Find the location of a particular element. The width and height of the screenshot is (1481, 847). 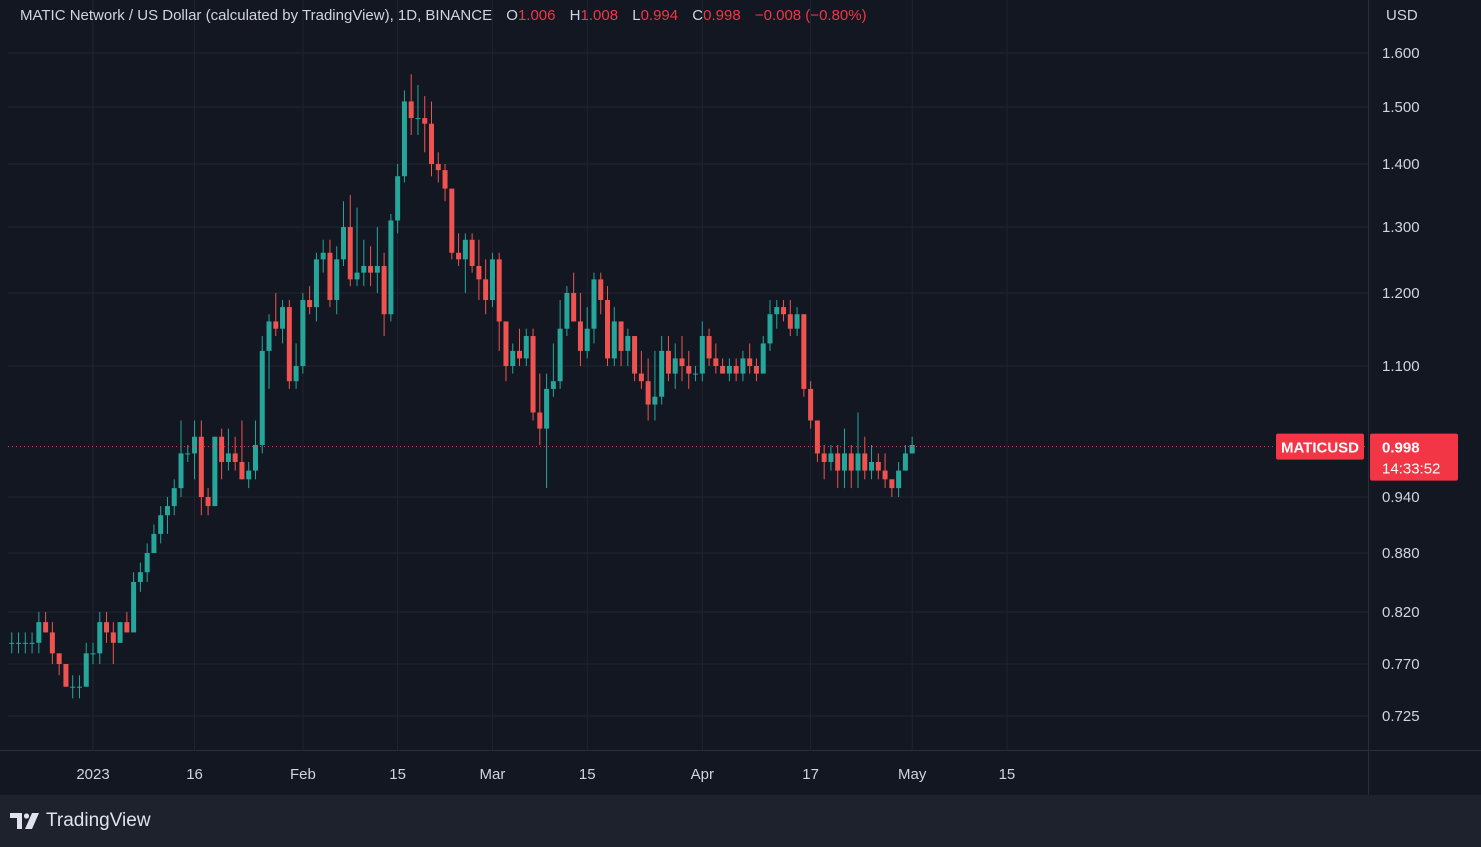

symbol-tag is located at coordinates (1320, 446).